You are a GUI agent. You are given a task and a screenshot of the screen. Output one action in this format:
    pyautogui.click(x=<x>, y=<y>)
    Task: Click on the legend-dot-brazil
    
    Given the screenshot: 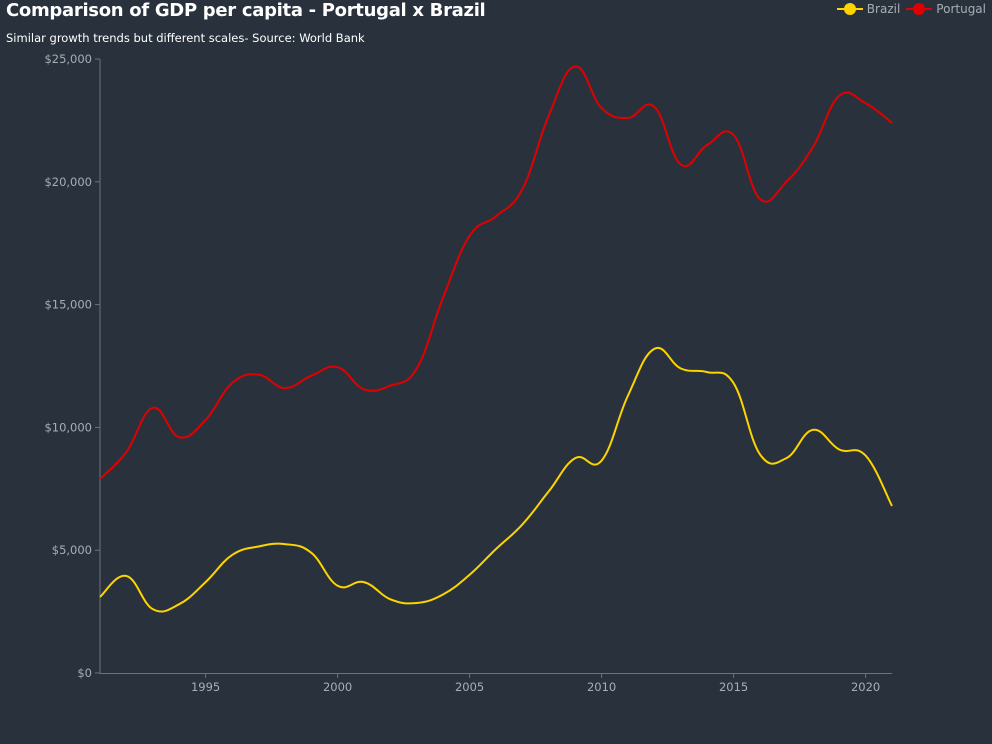 What is the action you would take?
    pyautogui.click(x=849, y=9)
    